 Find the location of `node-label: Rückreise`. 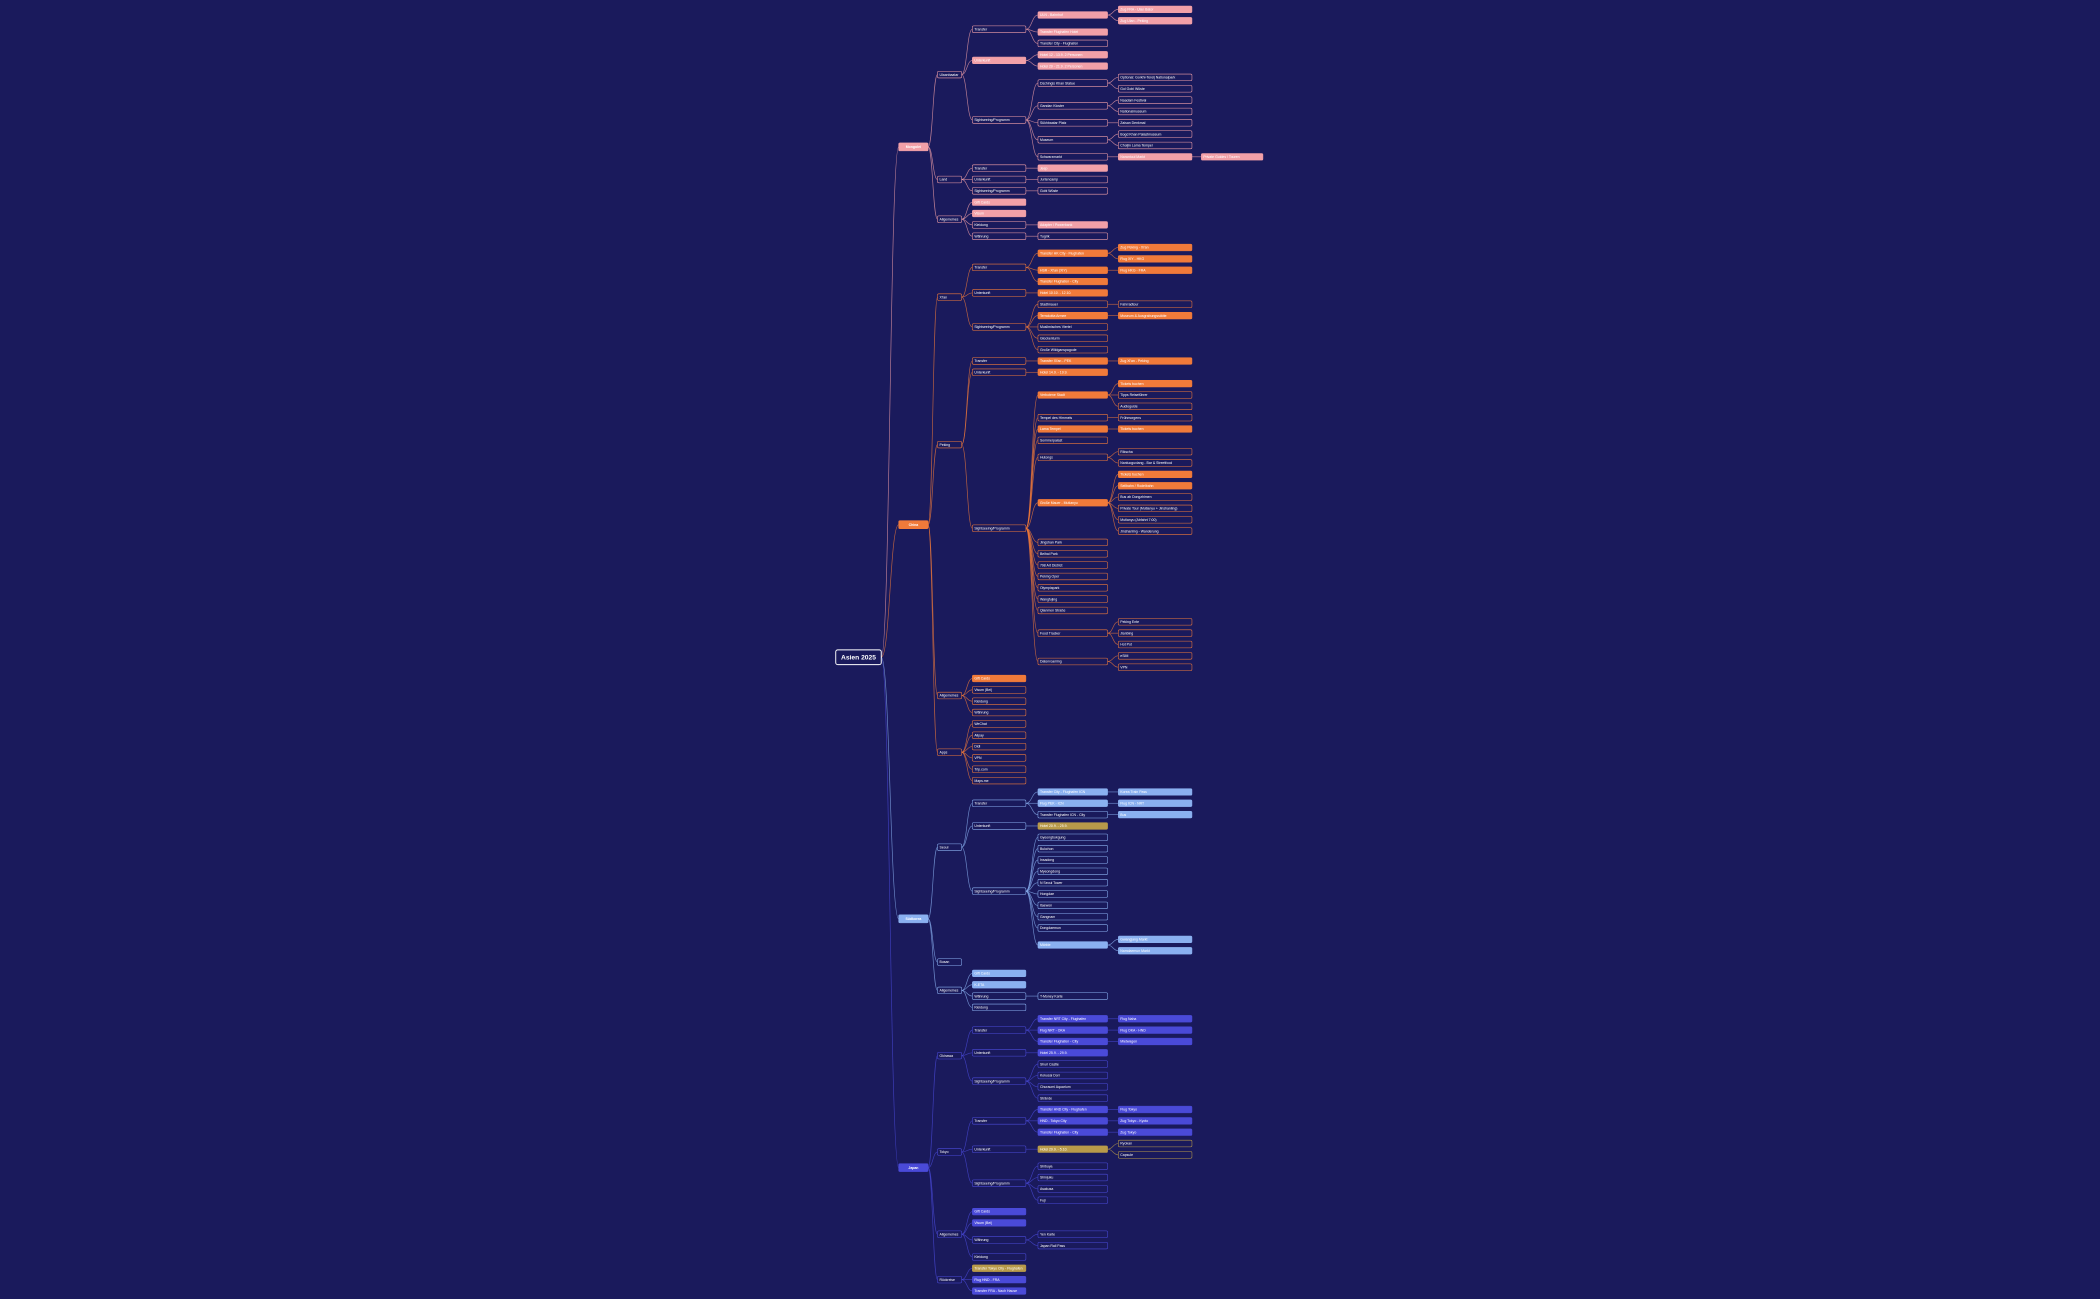

node-label: Rückreise is located at coordinates (947, 1280).